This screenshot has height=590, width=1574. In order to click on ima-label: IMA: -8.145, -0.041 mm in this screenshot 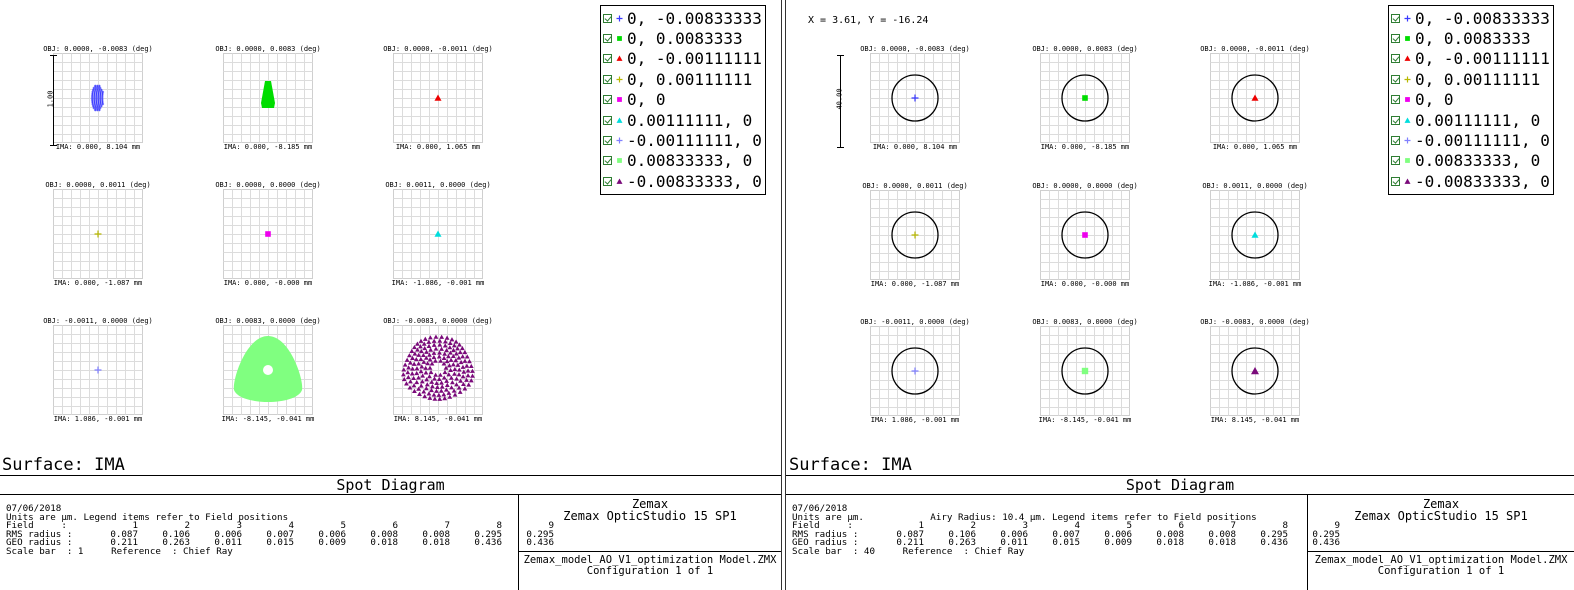, I will do `click(1085, 420)`.